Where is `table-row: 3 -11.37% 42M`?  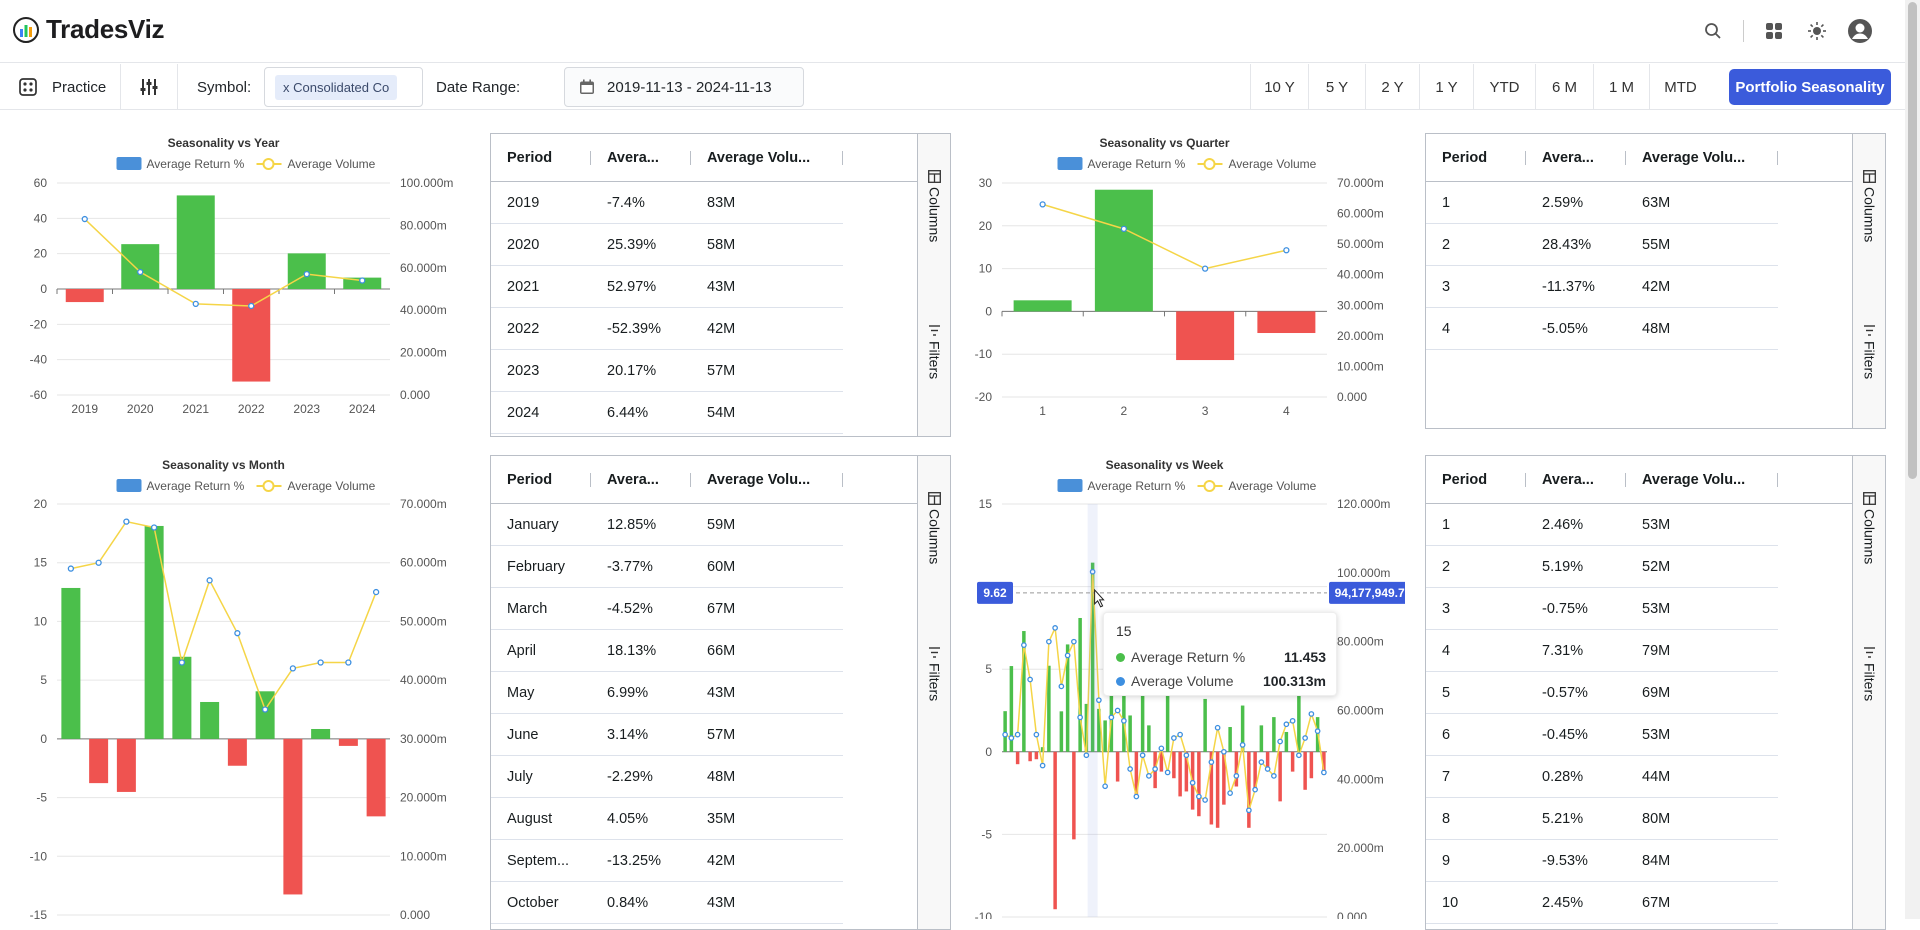
table-row: 3 -11.37% 42M is located at coordinates (1602, 287).